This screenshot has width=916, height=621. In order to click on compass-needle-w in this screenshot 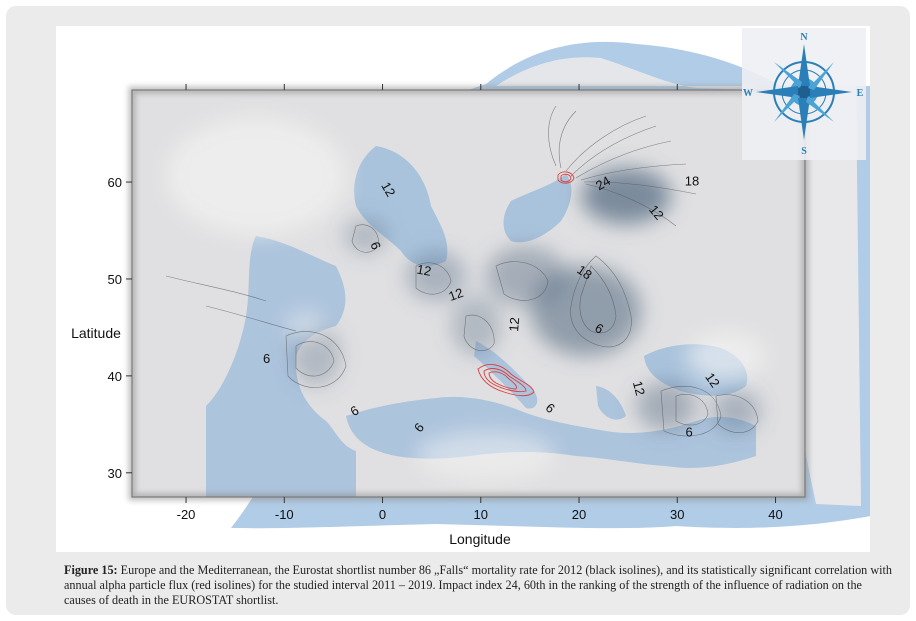, I will do `click(777, 92)`.